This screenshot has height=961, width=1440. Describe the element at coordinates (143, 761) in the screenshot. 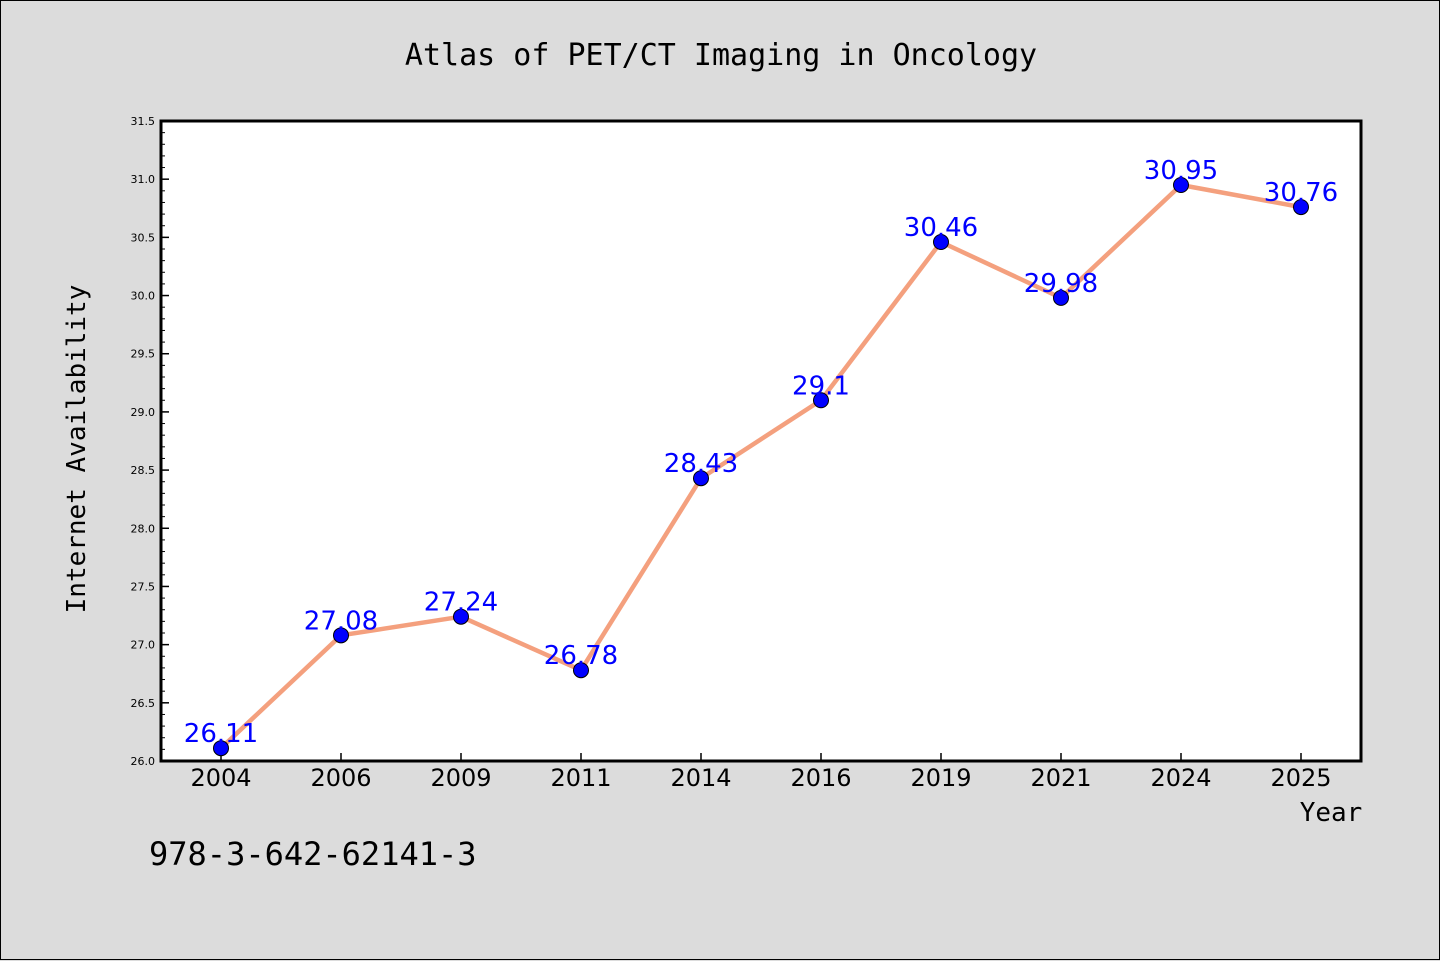

I see `y-tick-label: 26.0` at that location.